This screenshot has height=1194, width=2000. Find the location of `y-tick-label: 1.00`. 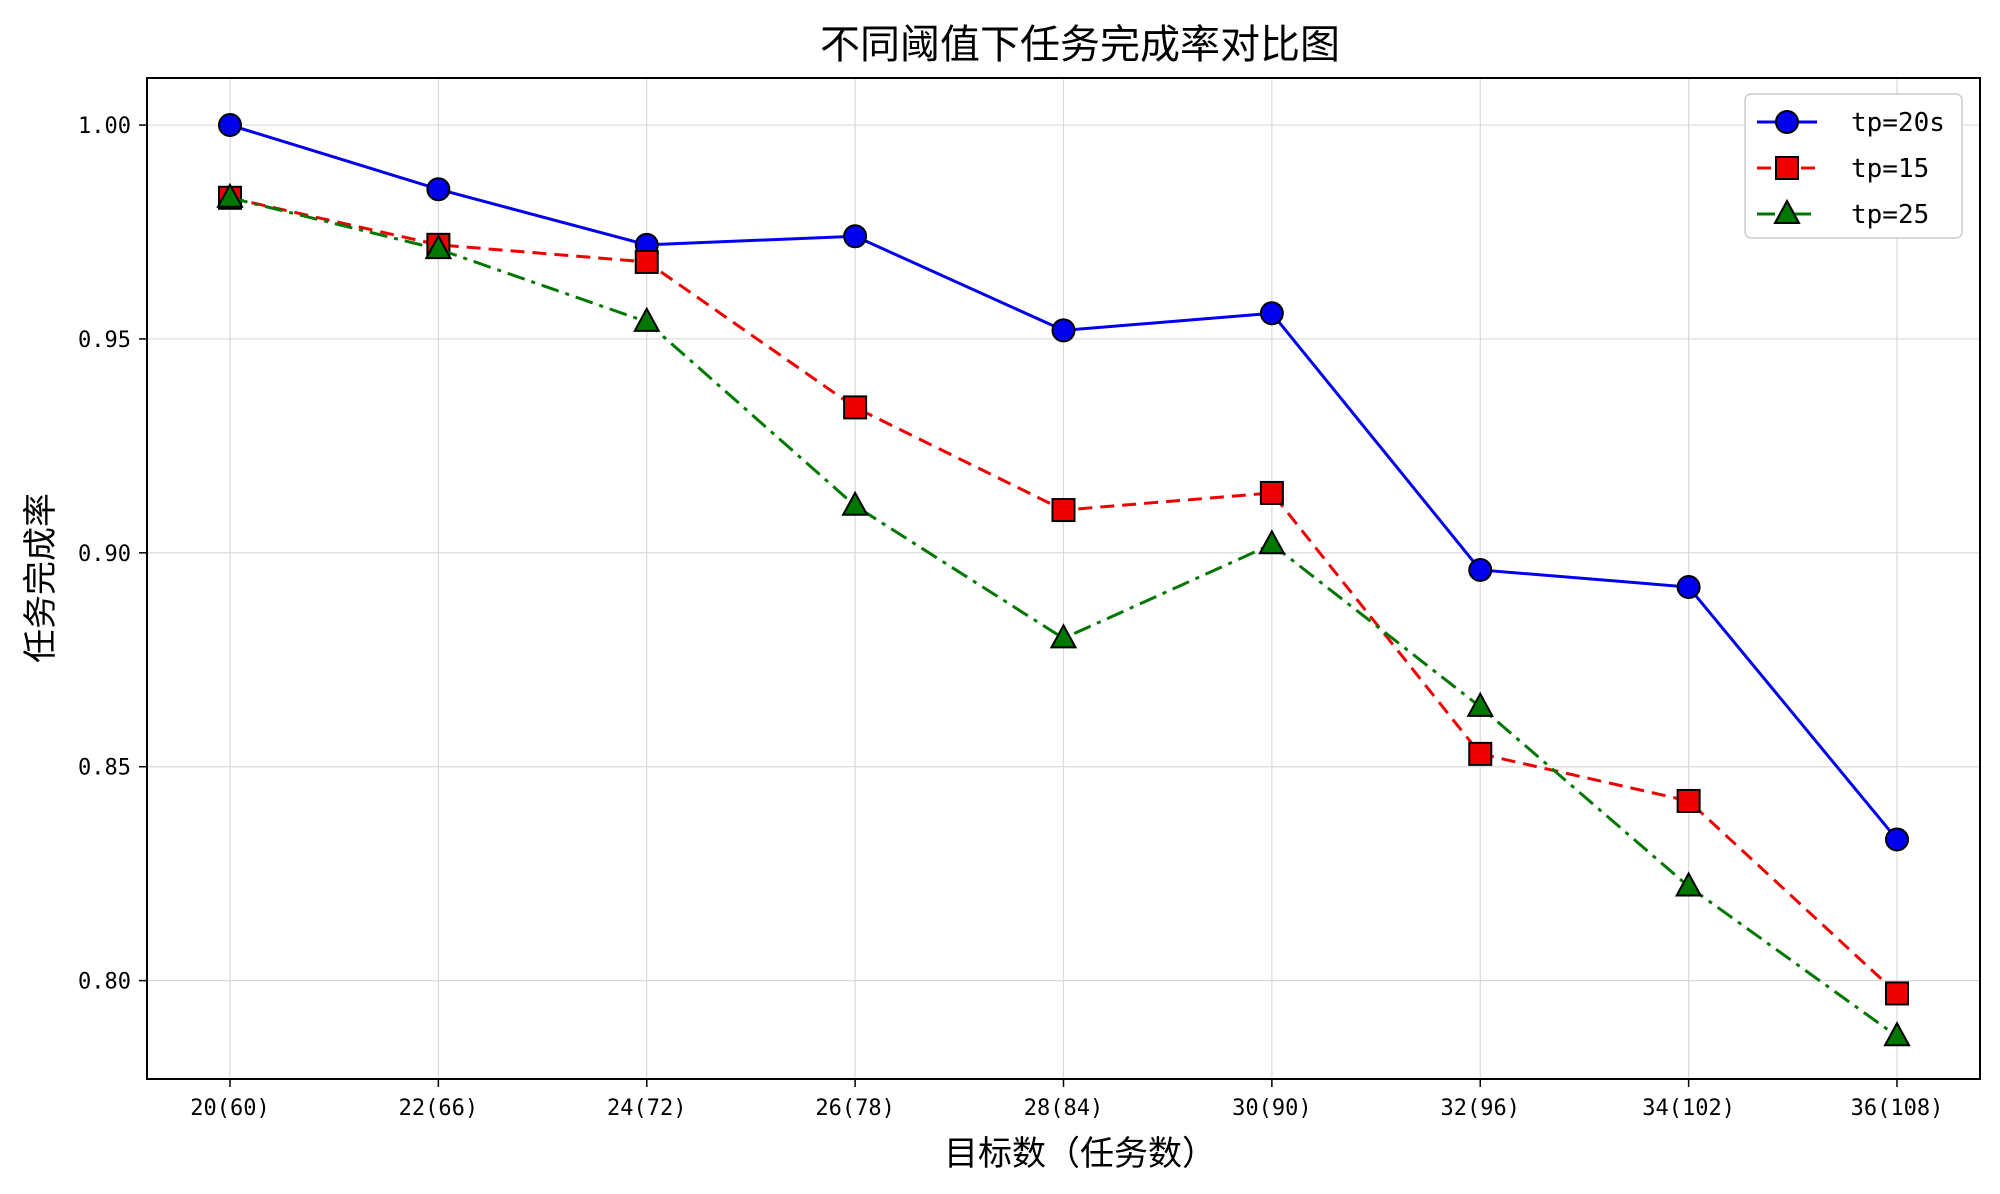

y-tick-label: 1.00 is located at coordinates (104, 126).